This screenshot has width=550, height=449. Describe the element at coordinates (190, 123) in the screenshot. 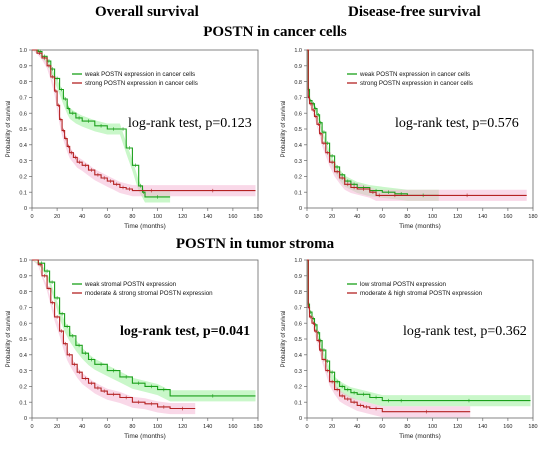

I see `logrank-annotation: log-rank test, p=0.123` at that location.